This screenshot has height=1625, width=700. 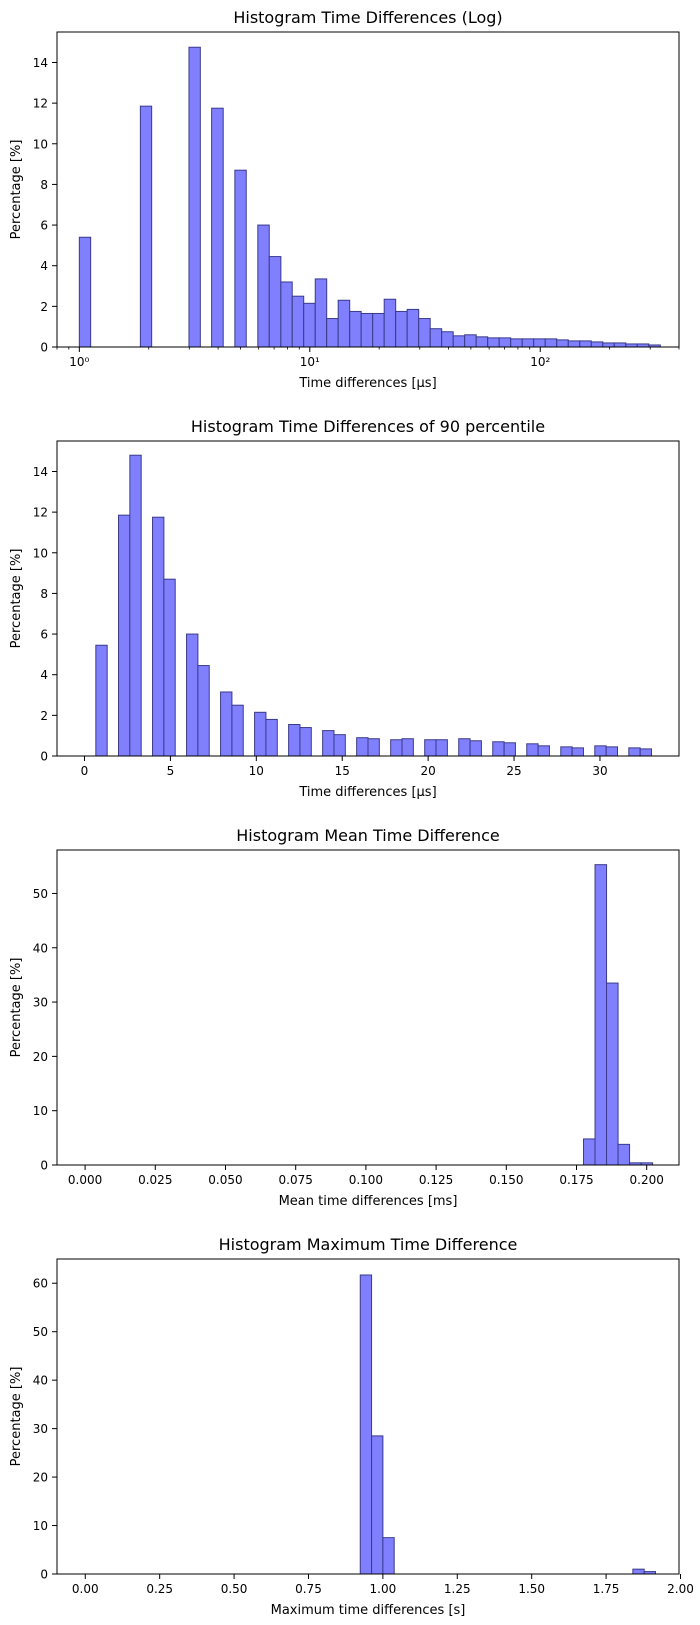 I want to click on y-tick-label: 40, so click(x=40, y=1381).